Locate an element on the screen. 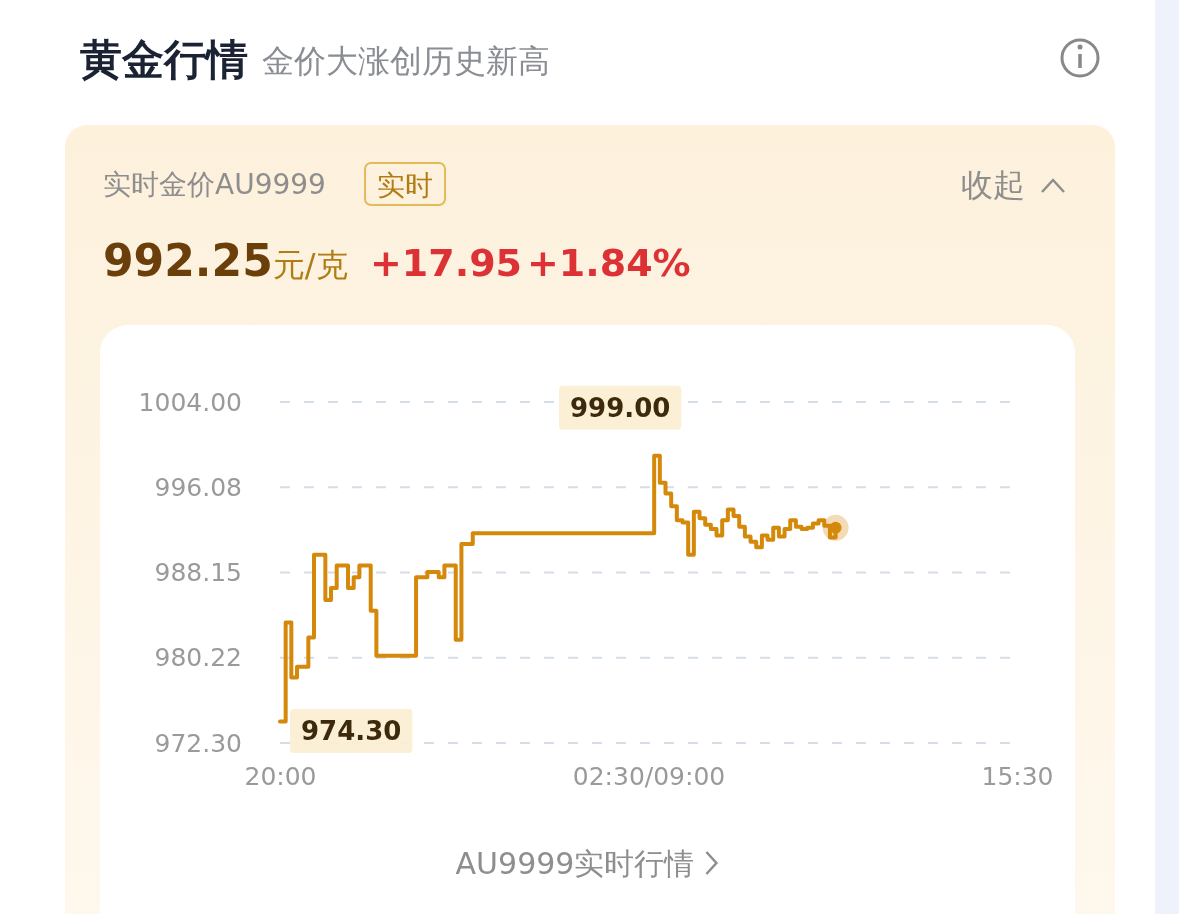 The width and height of the screenshot is (1179, 914). y-tick-label: 972.30 is located at coordinates (198, 743).